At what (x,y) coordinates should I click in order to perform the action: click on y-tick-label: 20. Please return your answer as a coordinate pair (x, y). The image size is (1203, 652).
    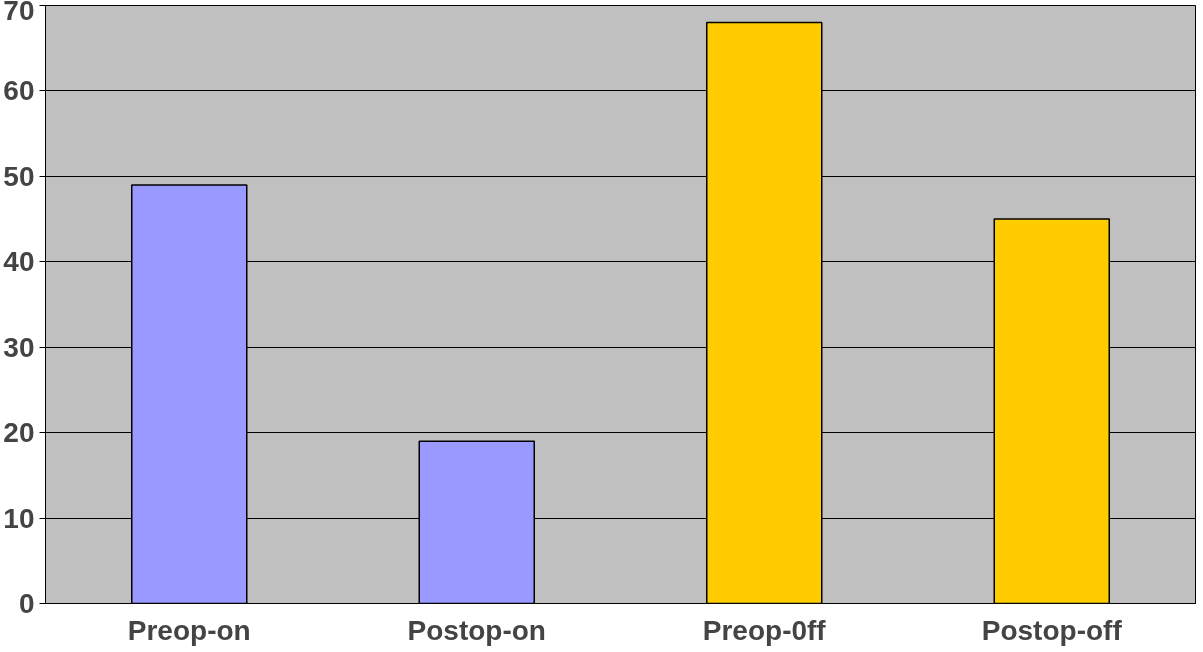
    Looking at the image, I should click on (19, 433).